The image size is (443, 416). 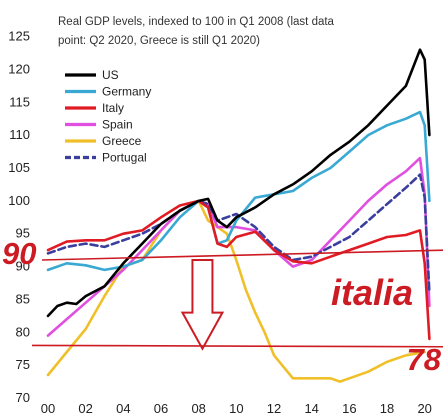 I want to click on y-tick-label: 125, so click(x=19, y=36).